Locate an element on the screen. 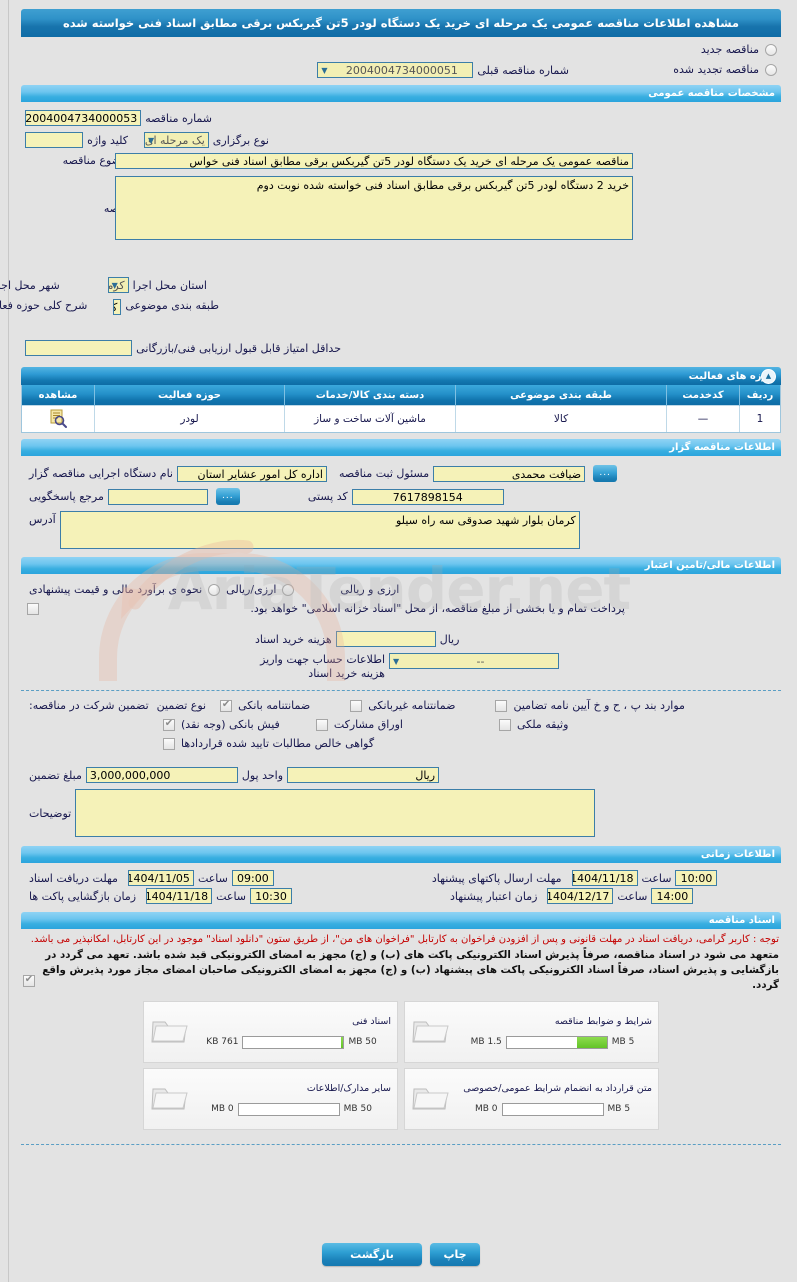 This screenshot has width=797, height=1282. account-select: -- is located at coordinates (475, 661).